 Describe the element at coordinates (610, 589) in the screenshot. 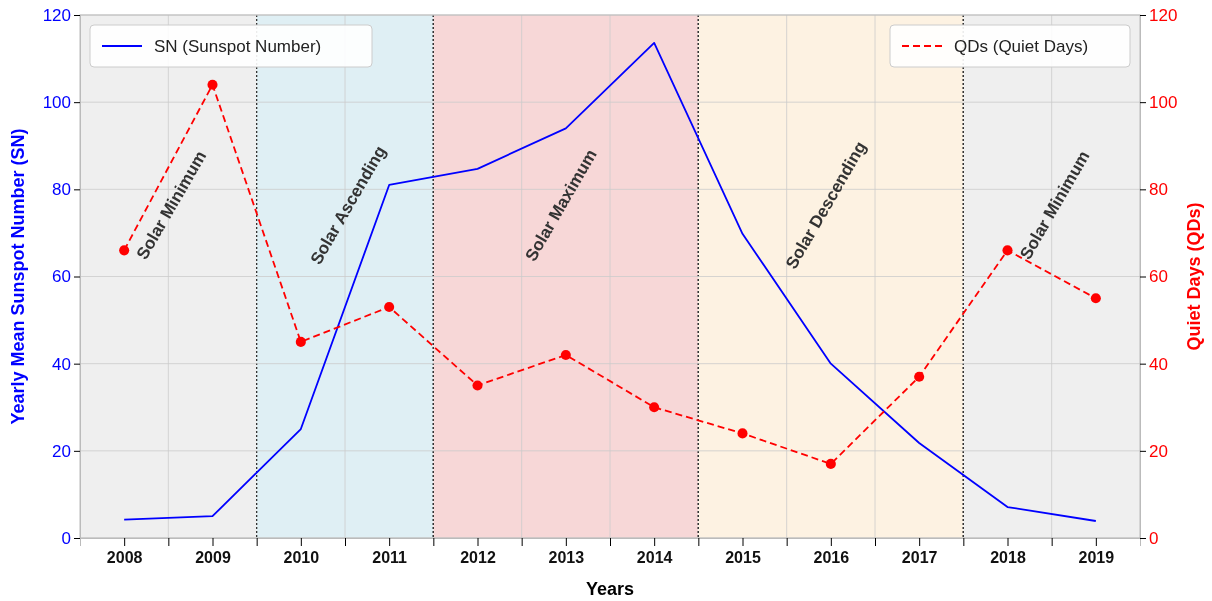

I see `x-axis-title: Years` at that location.